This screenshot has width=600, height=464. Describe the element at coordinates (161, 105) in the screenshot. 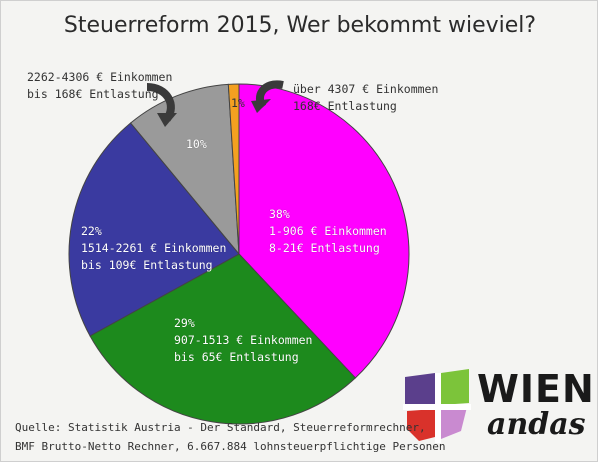

I see `curved-arrow-left-icon` at that location.